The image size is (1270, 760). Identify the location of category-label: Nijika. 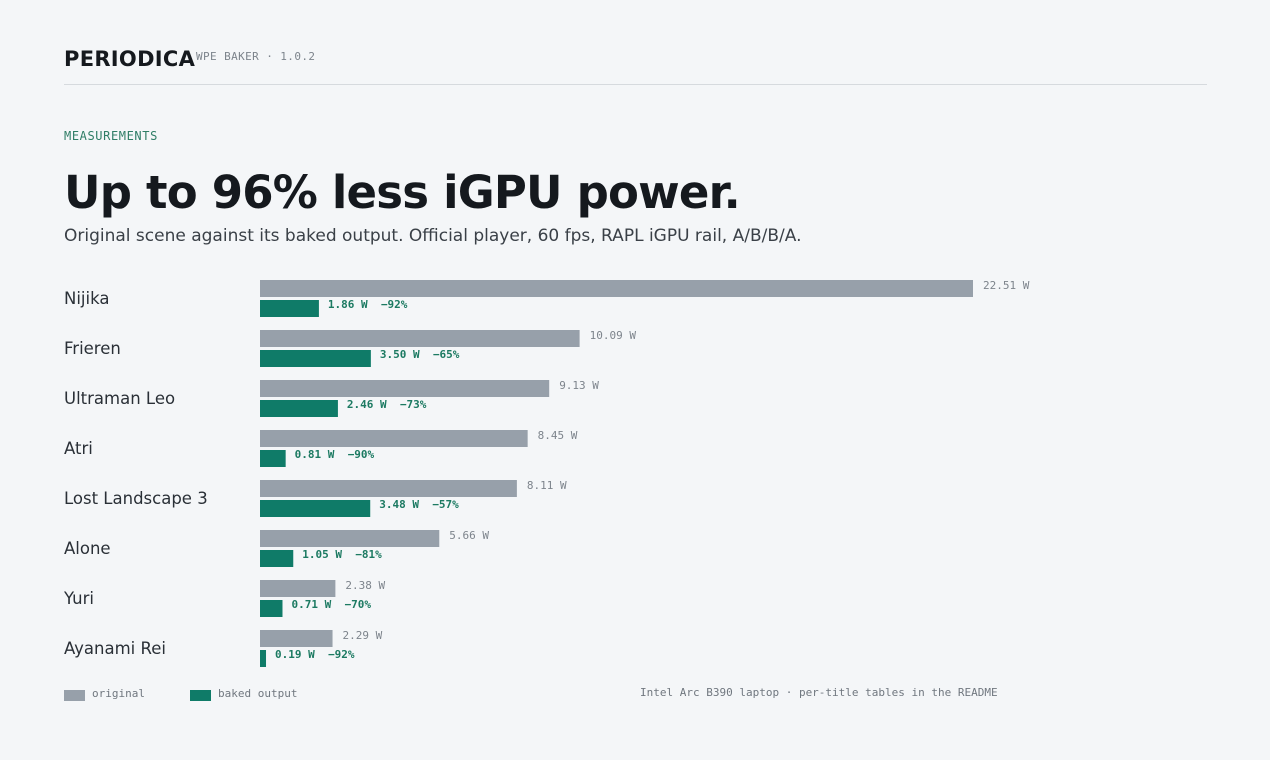
(86, 298).